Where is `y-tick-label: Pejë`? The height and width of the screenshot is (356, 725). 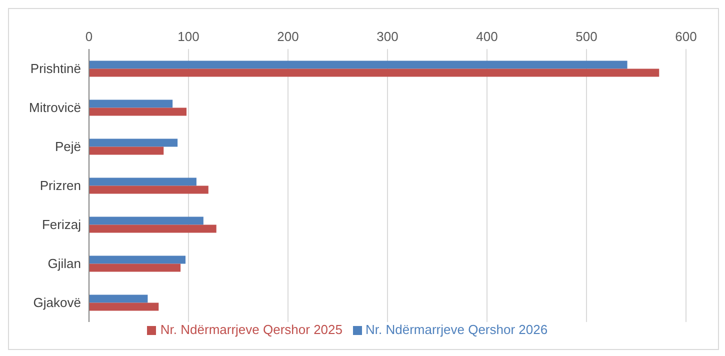
y-tick-label: Pejë is located at coordinates (67, 146).